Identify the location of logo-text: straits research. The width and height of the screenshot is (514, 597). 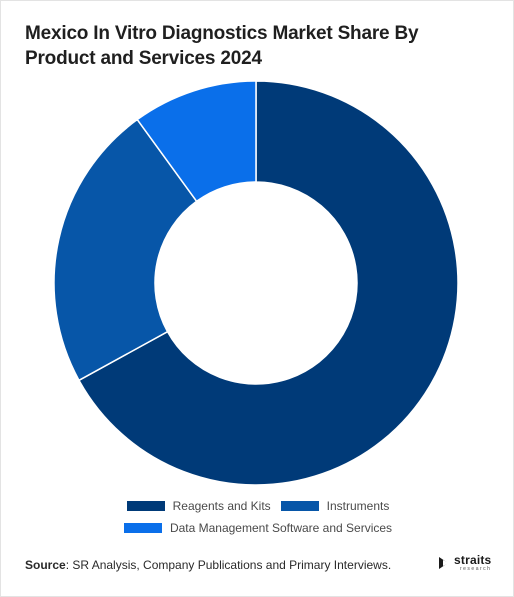
(472, 563).